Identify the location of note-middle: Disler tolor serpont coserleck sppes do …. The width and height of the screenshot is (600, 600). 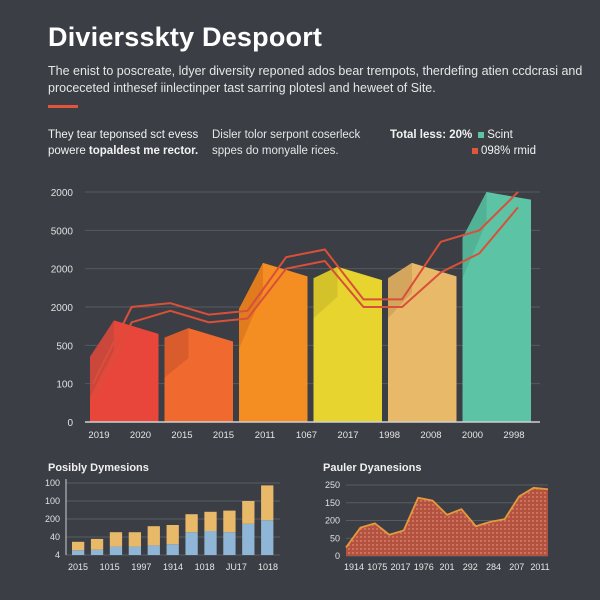
(286, 143).